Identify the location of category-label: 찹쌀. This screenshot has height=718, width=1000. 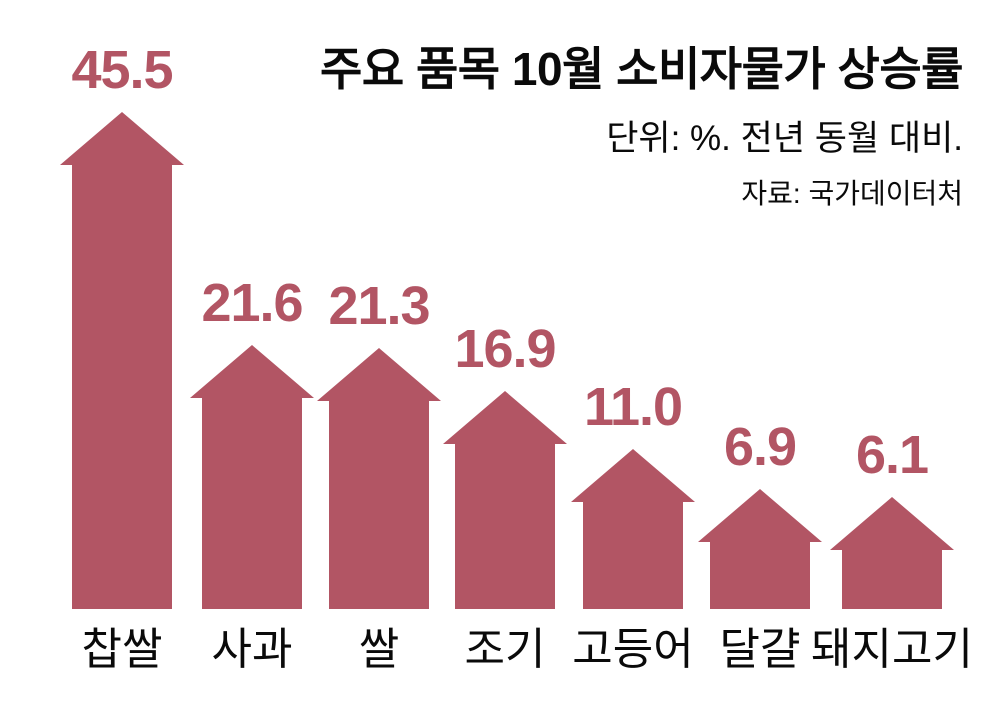
(122, 649).